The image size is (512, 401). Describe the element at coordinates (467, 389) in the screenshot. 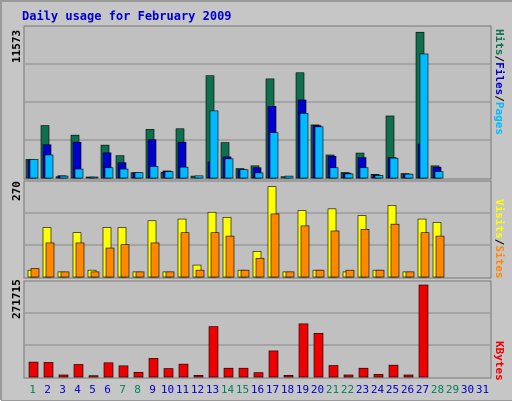

I see `x-label-day-30: 30` at that location.